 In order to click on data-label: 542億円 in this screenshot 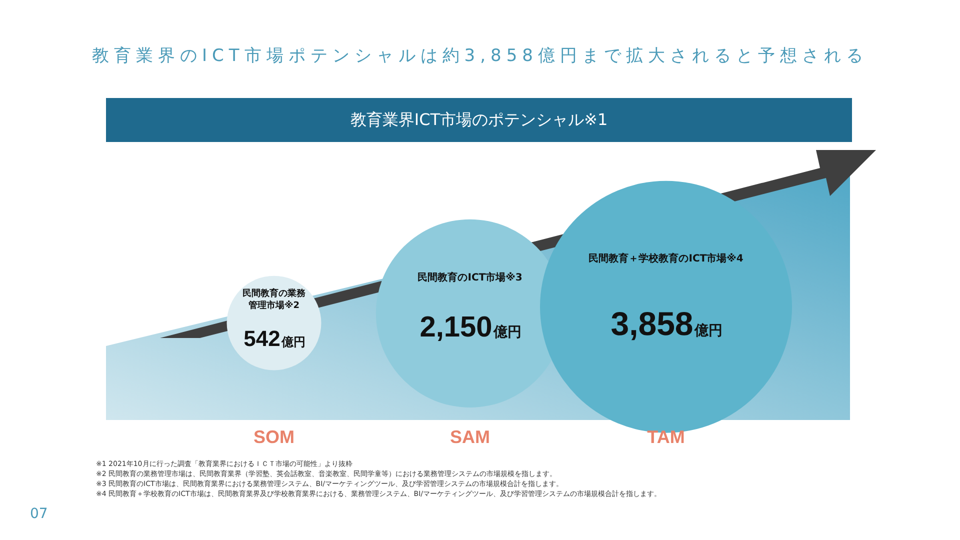, I will do `click(275, 339)`.